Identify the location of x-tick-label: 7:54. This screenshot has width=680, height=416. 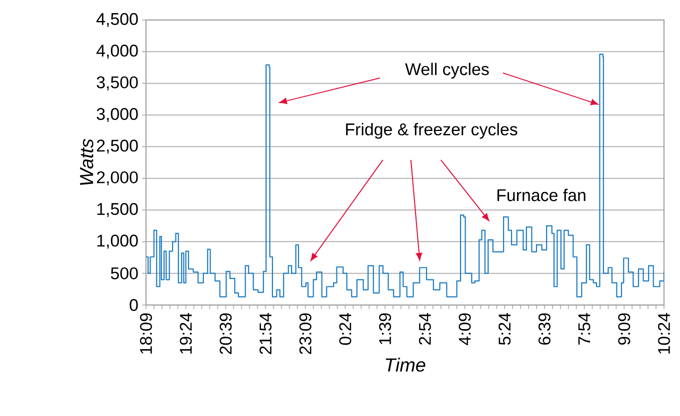
(584, 329).